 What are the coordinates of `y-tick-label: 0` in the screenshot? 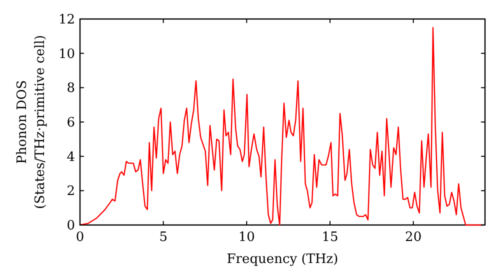 It's located at (70, 226).